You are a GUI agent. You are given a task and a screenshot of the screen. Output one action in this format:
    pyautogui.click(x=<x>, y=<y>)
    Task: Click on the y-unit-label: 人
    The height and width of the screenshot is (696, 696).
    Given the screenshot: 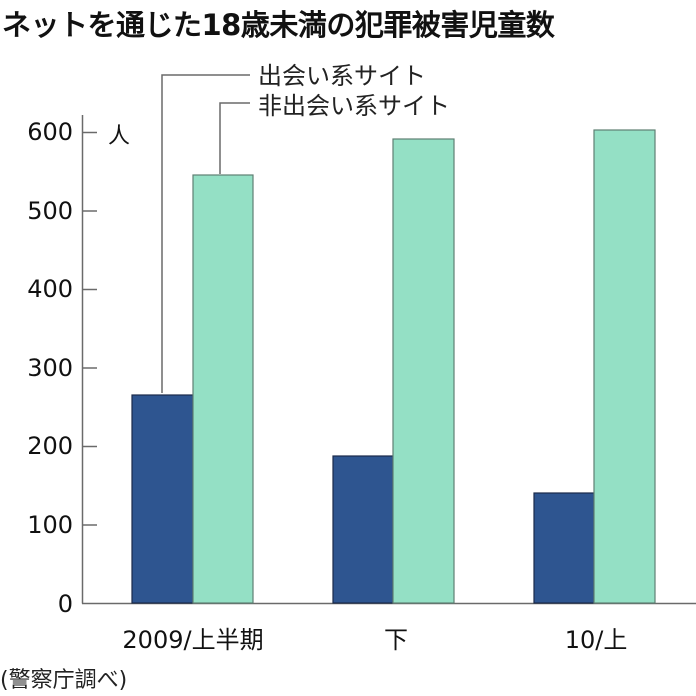 What is the action you would take?
    pyautogui.click(x=119, y=136)
    